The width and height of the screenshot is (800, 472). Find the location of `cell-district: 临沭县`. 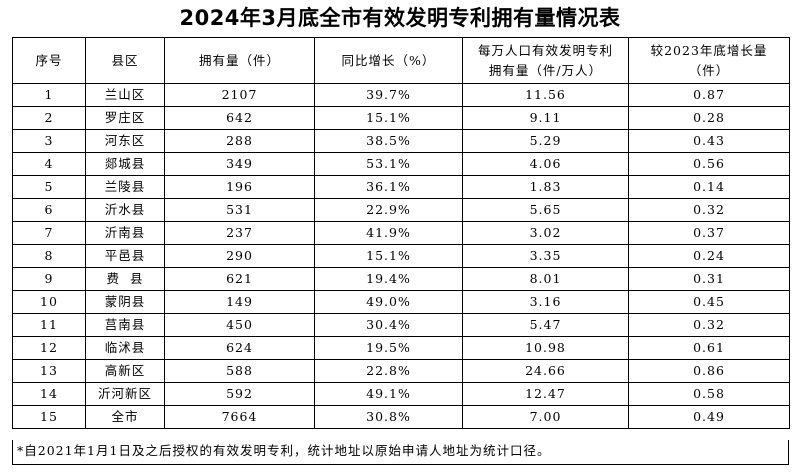

cell-district: 临沭县 is located at coordinates (125, 348).